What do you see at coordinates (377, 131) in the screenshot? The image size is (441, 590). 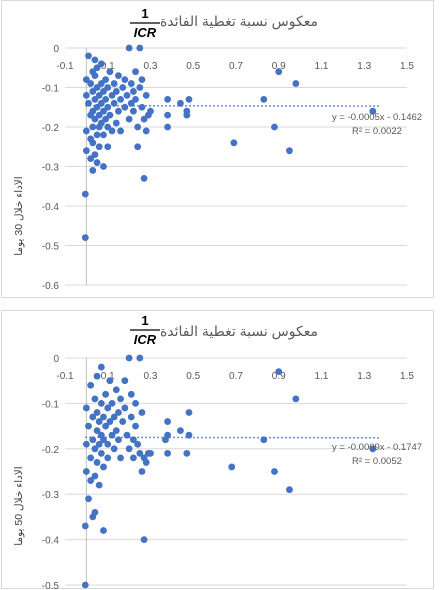 I see `trendline-r2: R² = 0.0022` at bounding box center [377, 131].